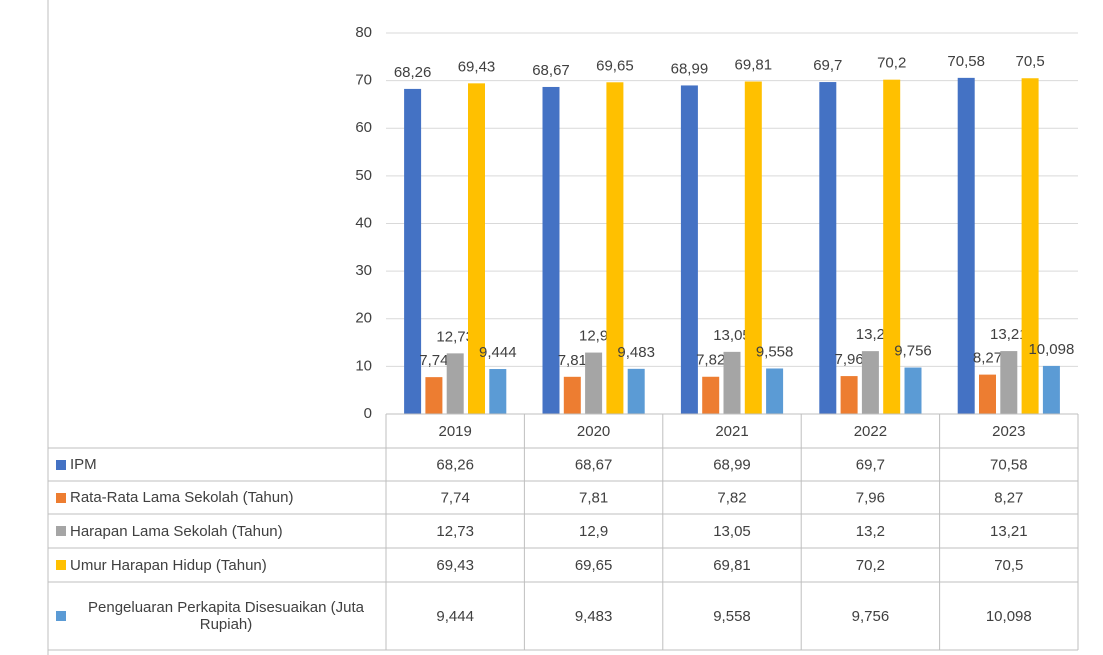 The width and height of the screenshot is (1103, 655). I want to click on table-cell: 68,67, so click(594, 464).